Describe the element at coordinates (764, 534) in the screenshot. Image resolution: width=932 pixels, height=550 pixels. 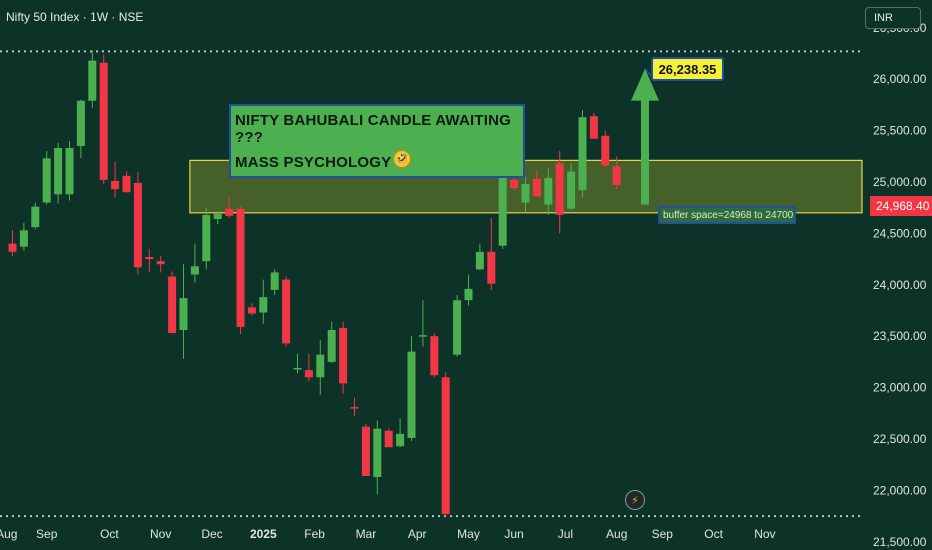
I see `x-tick-label: Nov` at that location.